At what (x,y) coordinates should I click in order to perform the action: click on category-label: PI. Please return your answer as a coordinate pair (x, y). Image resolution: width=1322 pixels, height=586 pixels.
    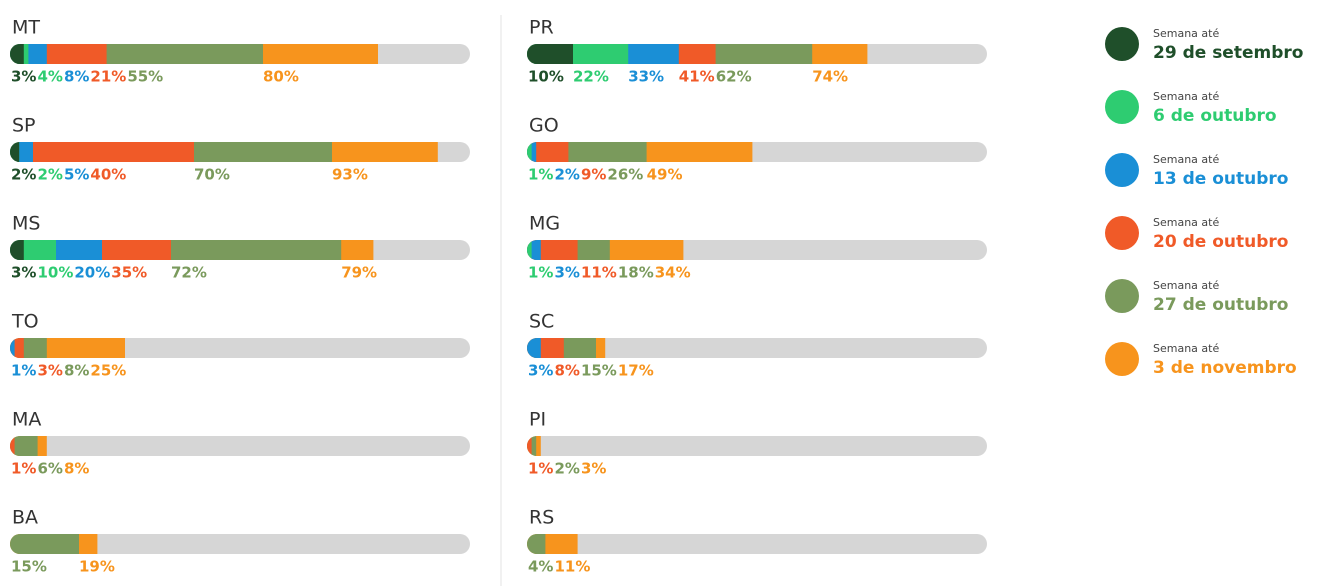
    Looking at the image, I should click on (537, 420).